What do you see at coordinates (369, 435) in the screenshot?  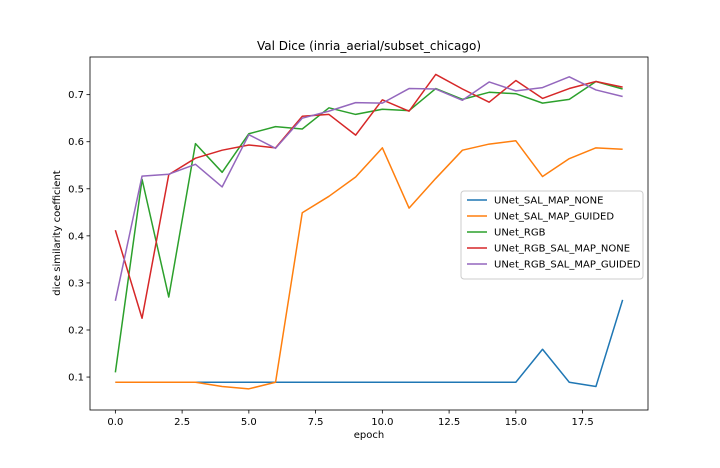 I see `x-axis-label: epoch` at bounding box center [369, 435].